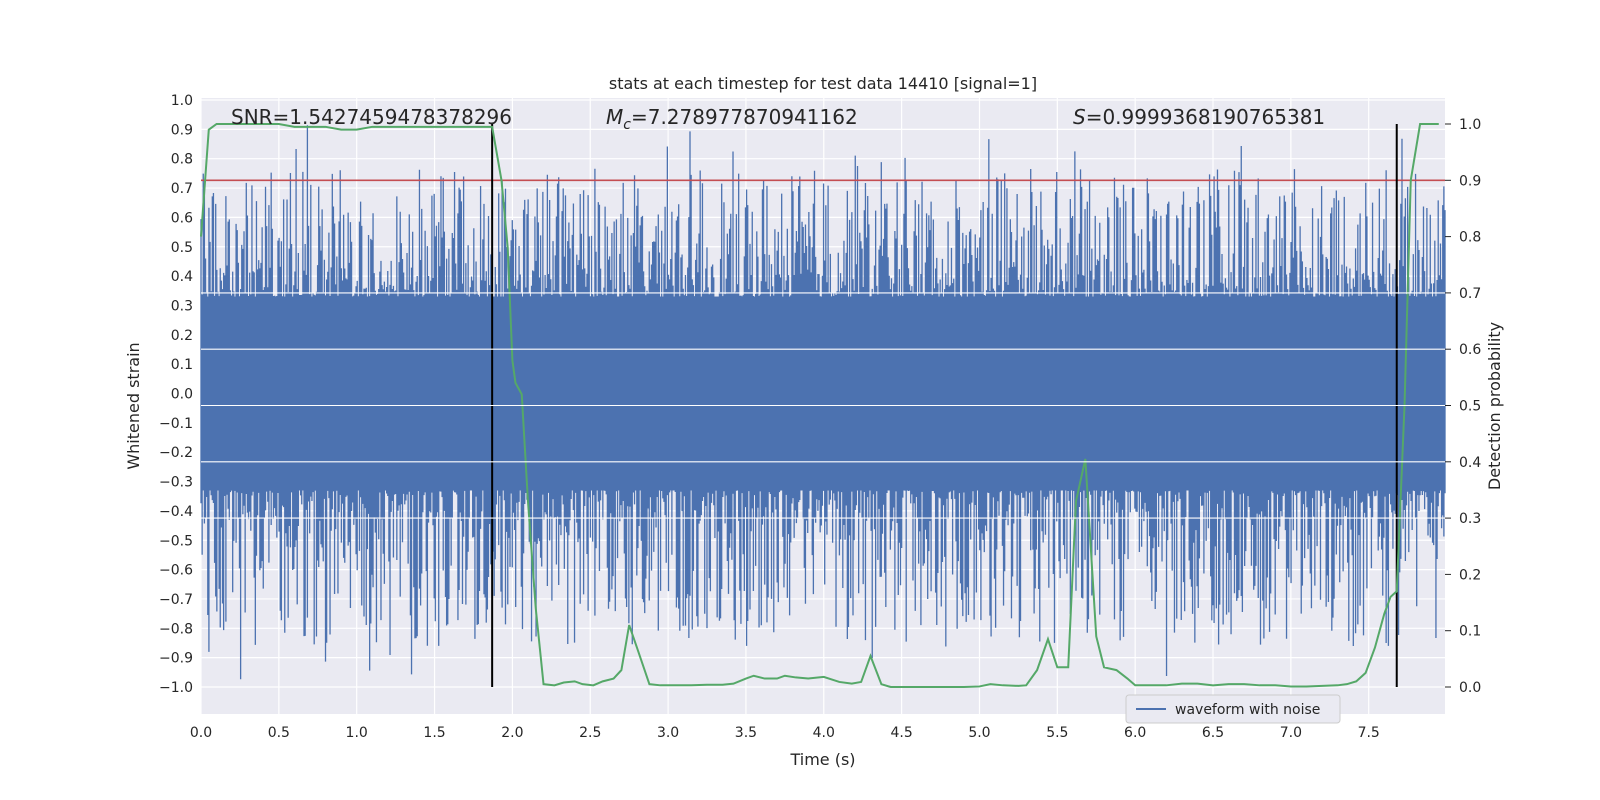  What do you see at coordinates (176, 483) in the screenshot?
I see `y-tick-label: −0.3` at bounding box center [176, 483].